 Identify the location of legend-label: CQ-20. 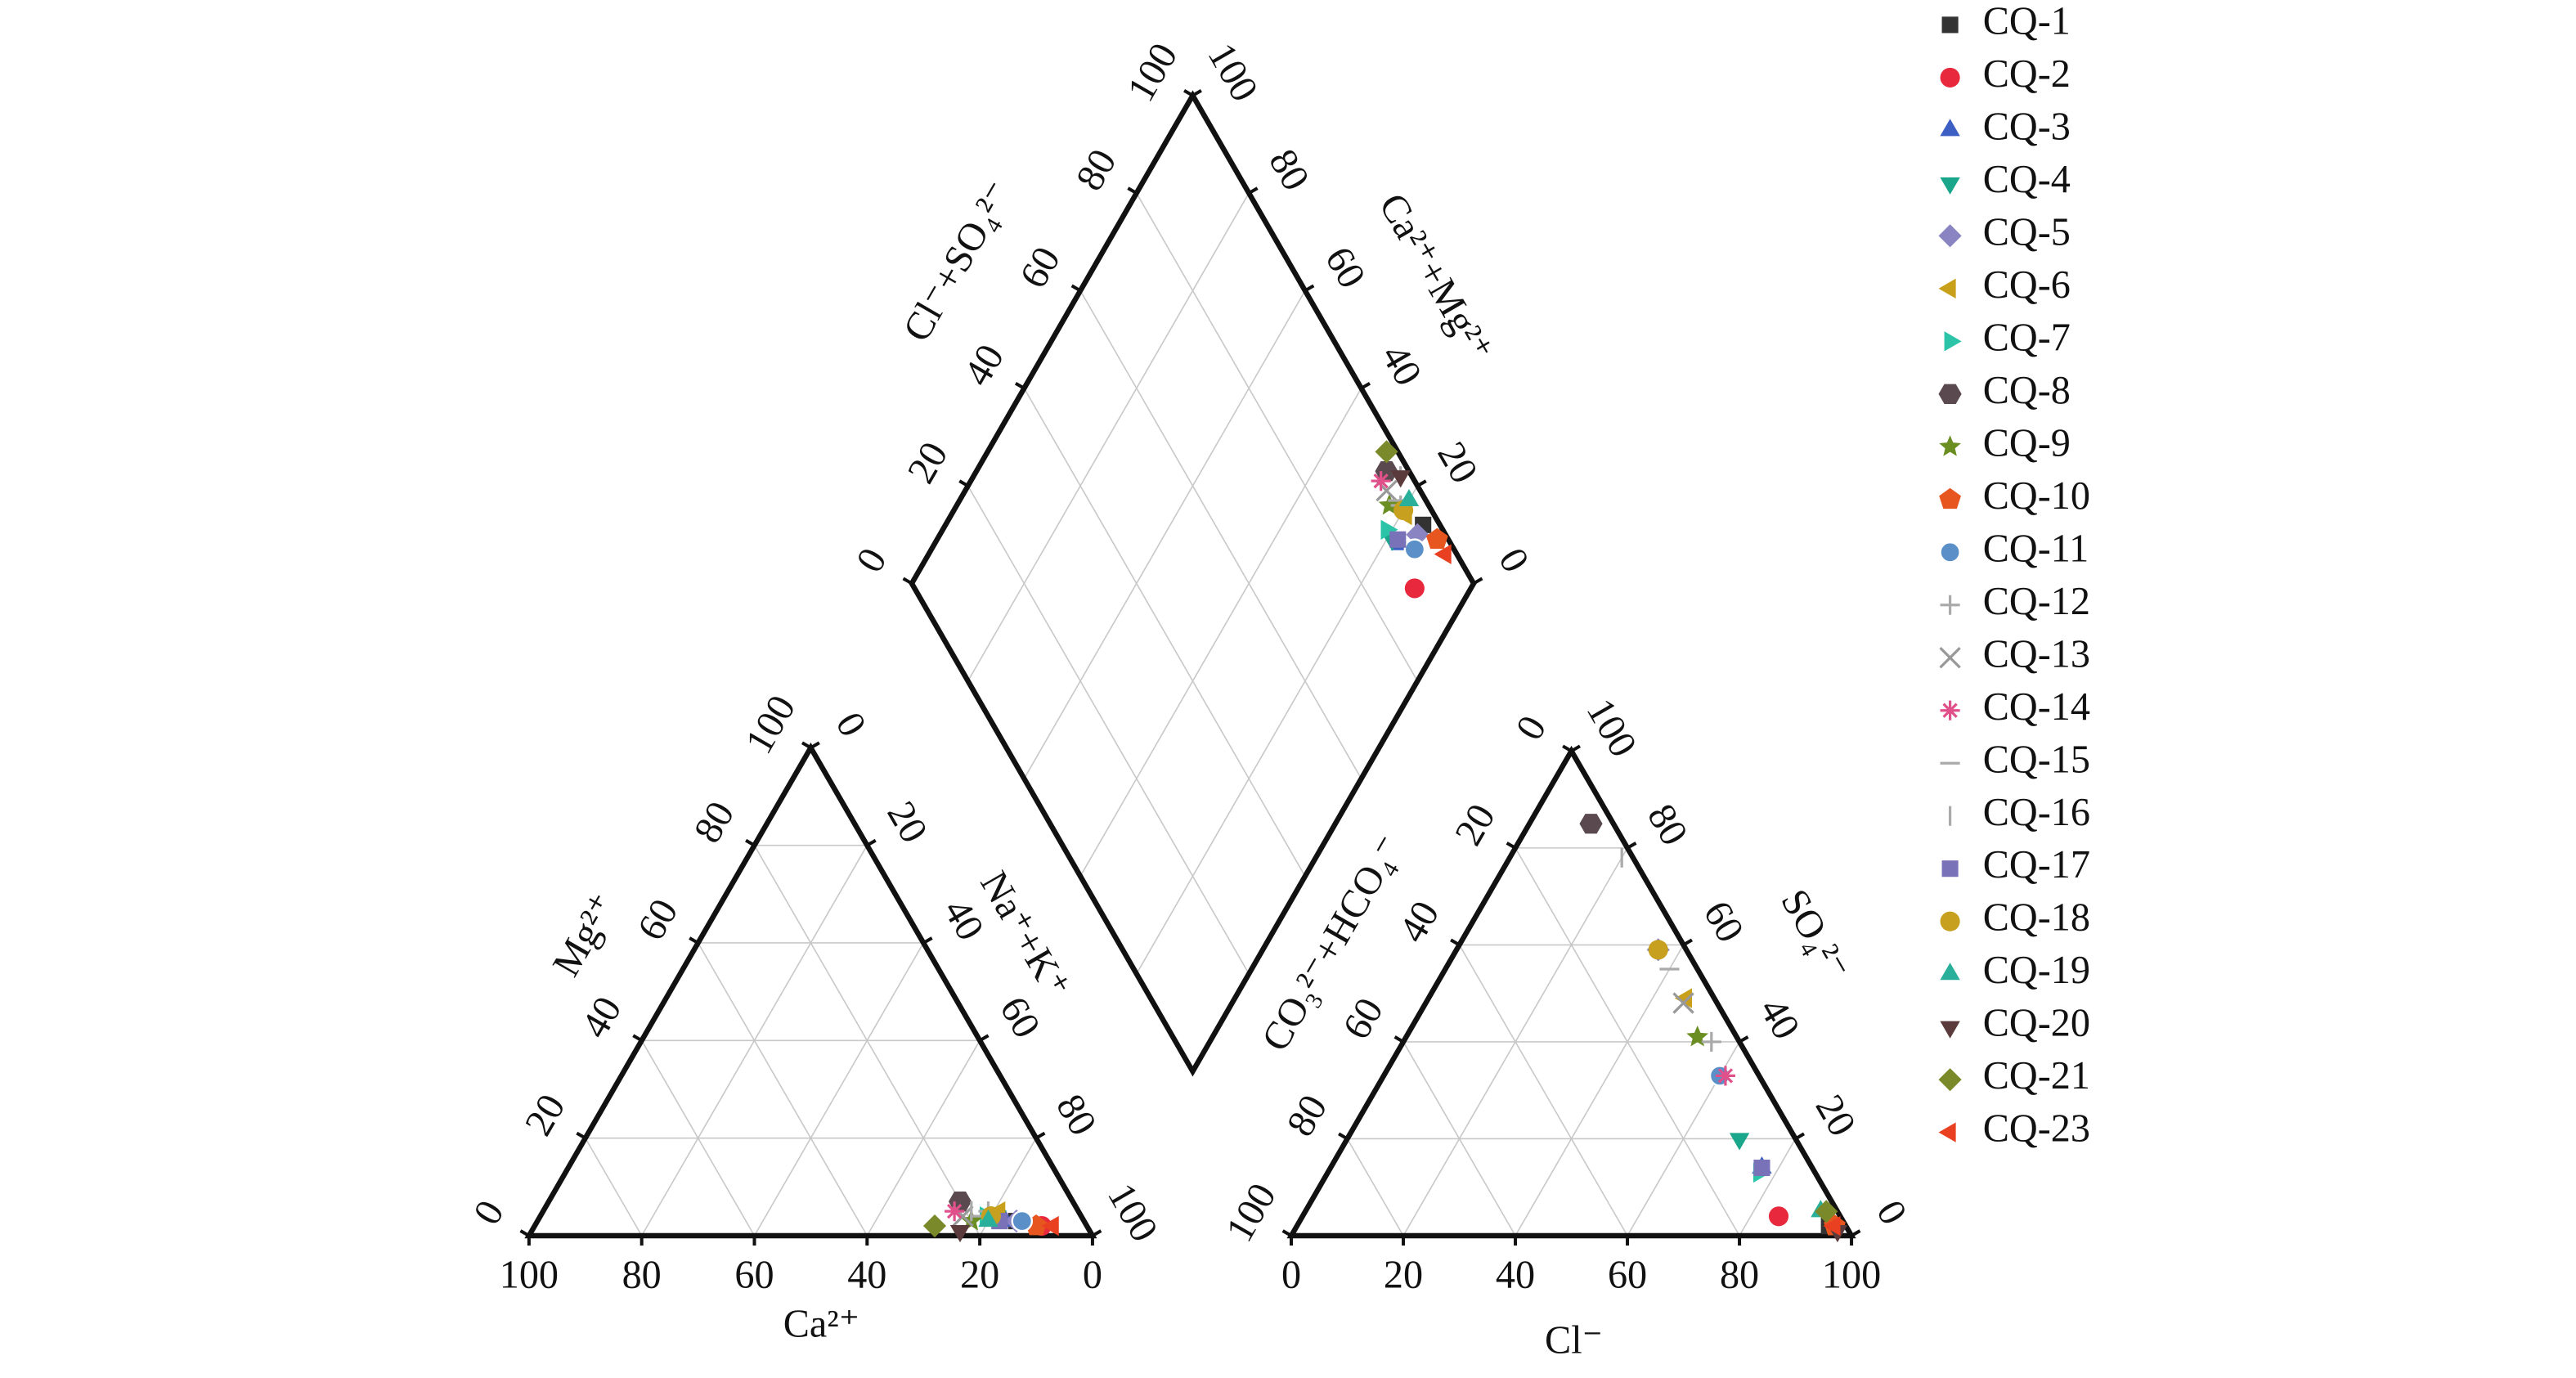
(2036, 1023).